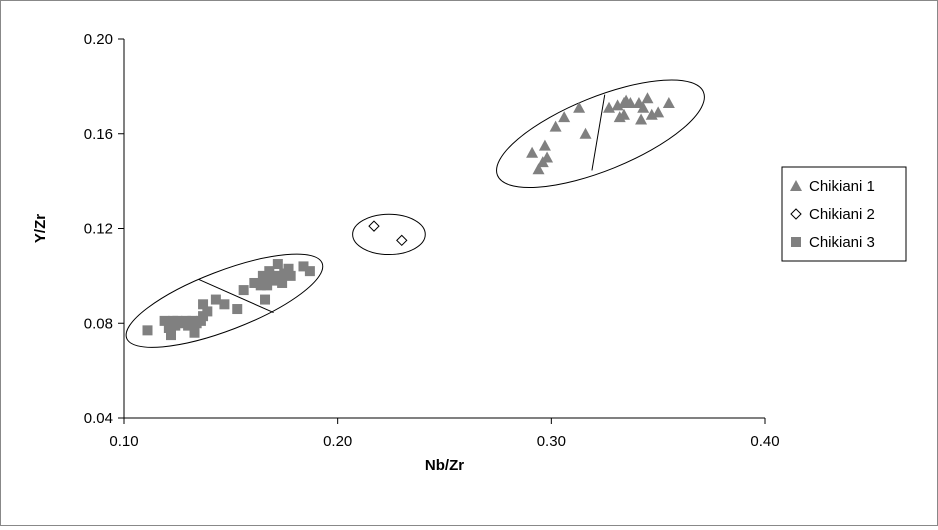 The width and height of the screenshot is (938, 530). What do you see at coordinates (764, 441) in the screenshot?
I see `x-tick-label: 0.40` at bounding box center [764, 441].